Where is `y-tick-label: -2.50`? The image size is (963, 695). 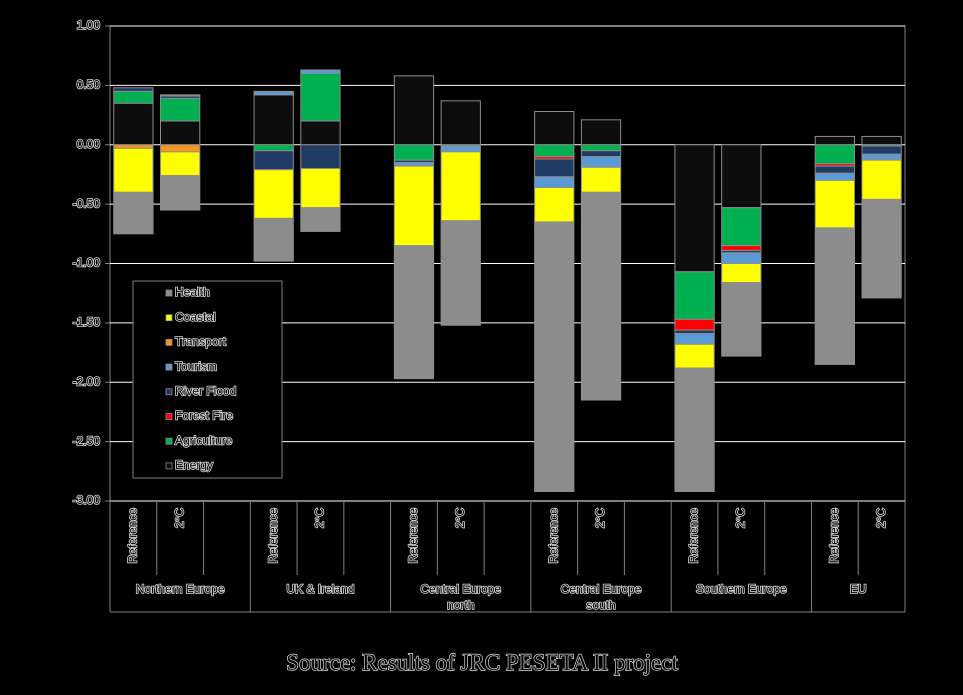 y-tick-label: -2.50 is located at coordinates (87, 441).